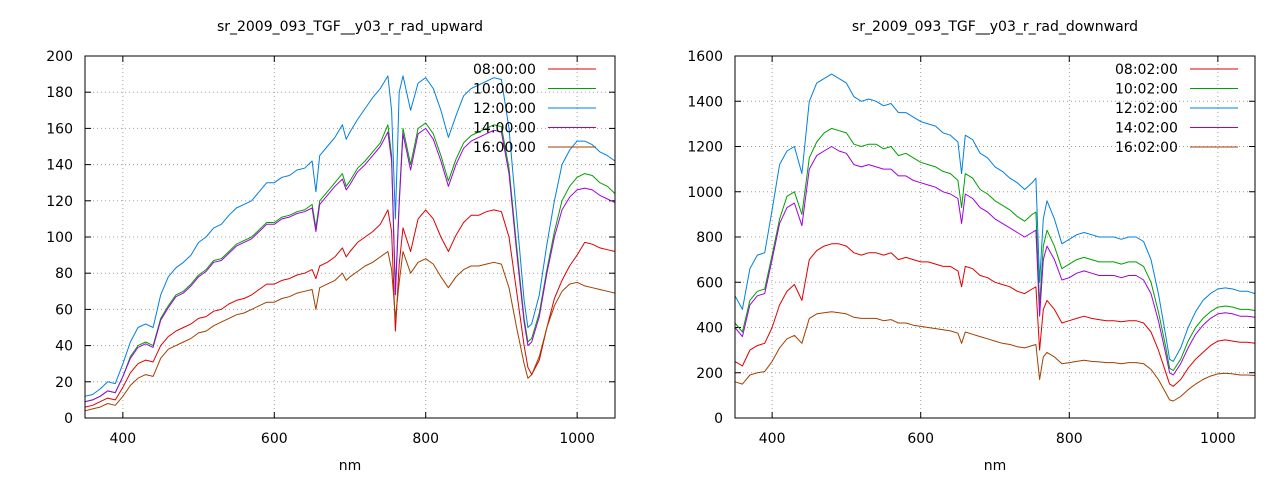 The height and width of the screenshot is (480, 1280). Describe the element at coordinates (504, 70) in the screenshot. I see `legend-label: 08:00:00` at that location.